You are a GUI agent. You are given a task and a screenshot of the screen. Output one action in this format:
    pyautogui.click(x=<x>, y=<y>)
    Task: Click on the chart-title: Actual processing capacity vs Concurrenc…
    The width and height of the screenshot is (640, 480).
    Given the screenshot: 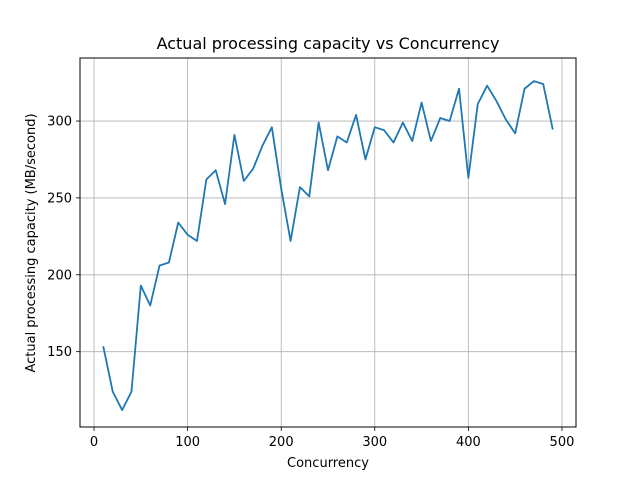 What is the action you would take?
    pyautogui.click(x=328, y=43)
    